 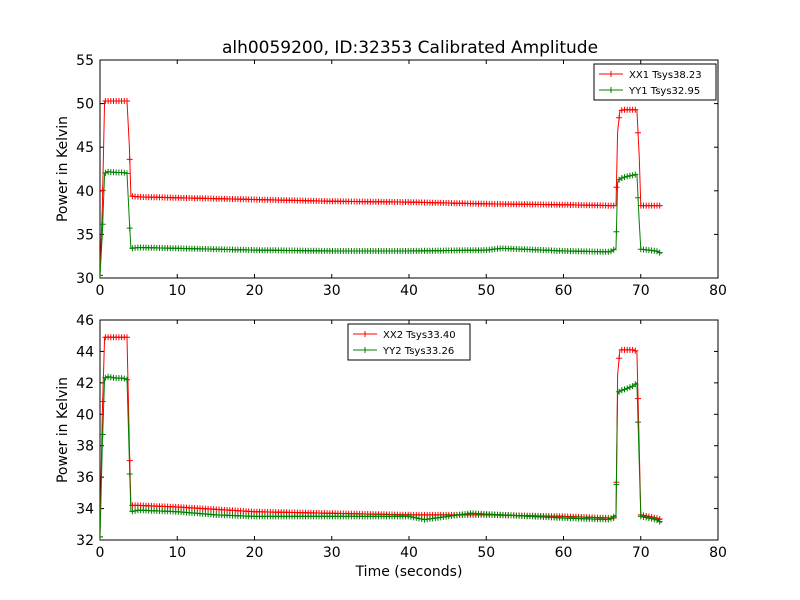 I want to click on bottom-x-tick-label: 60, so click(x=564, y=553).